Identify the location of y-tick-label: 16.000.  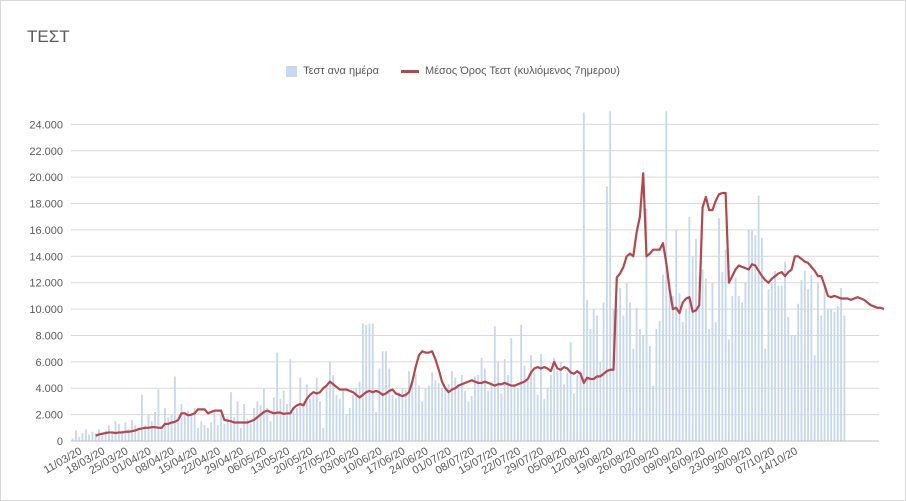
(46, 231).